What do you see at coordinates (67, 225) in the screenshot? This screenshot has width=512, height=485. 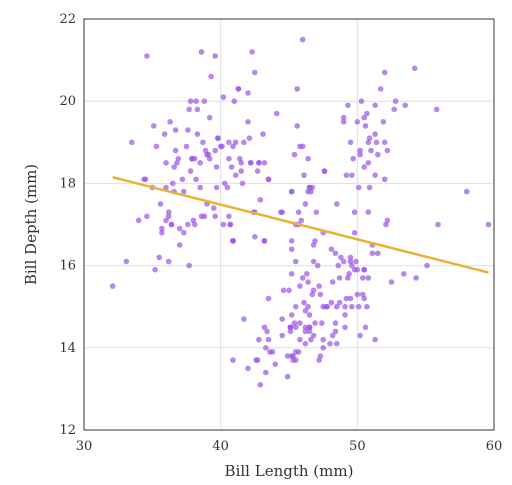 I see `y-tick-labels: 12 14 16 18 20 22` at bounding box center [67, 225].